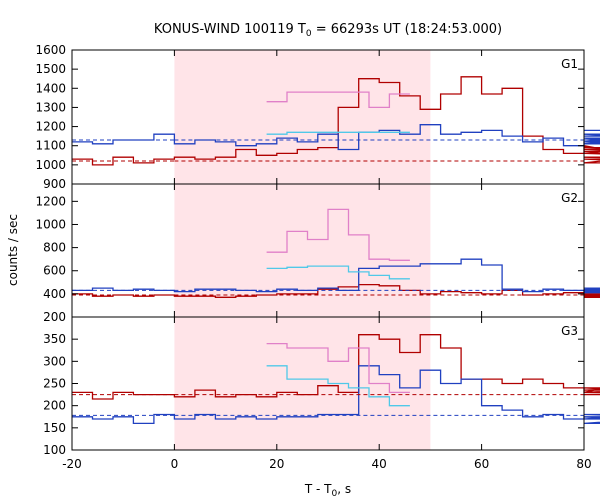 The image size is (600, 500). Describe the element at coordinates (569, 331) in the screenshot. I see `panel-label: G3` at that location.